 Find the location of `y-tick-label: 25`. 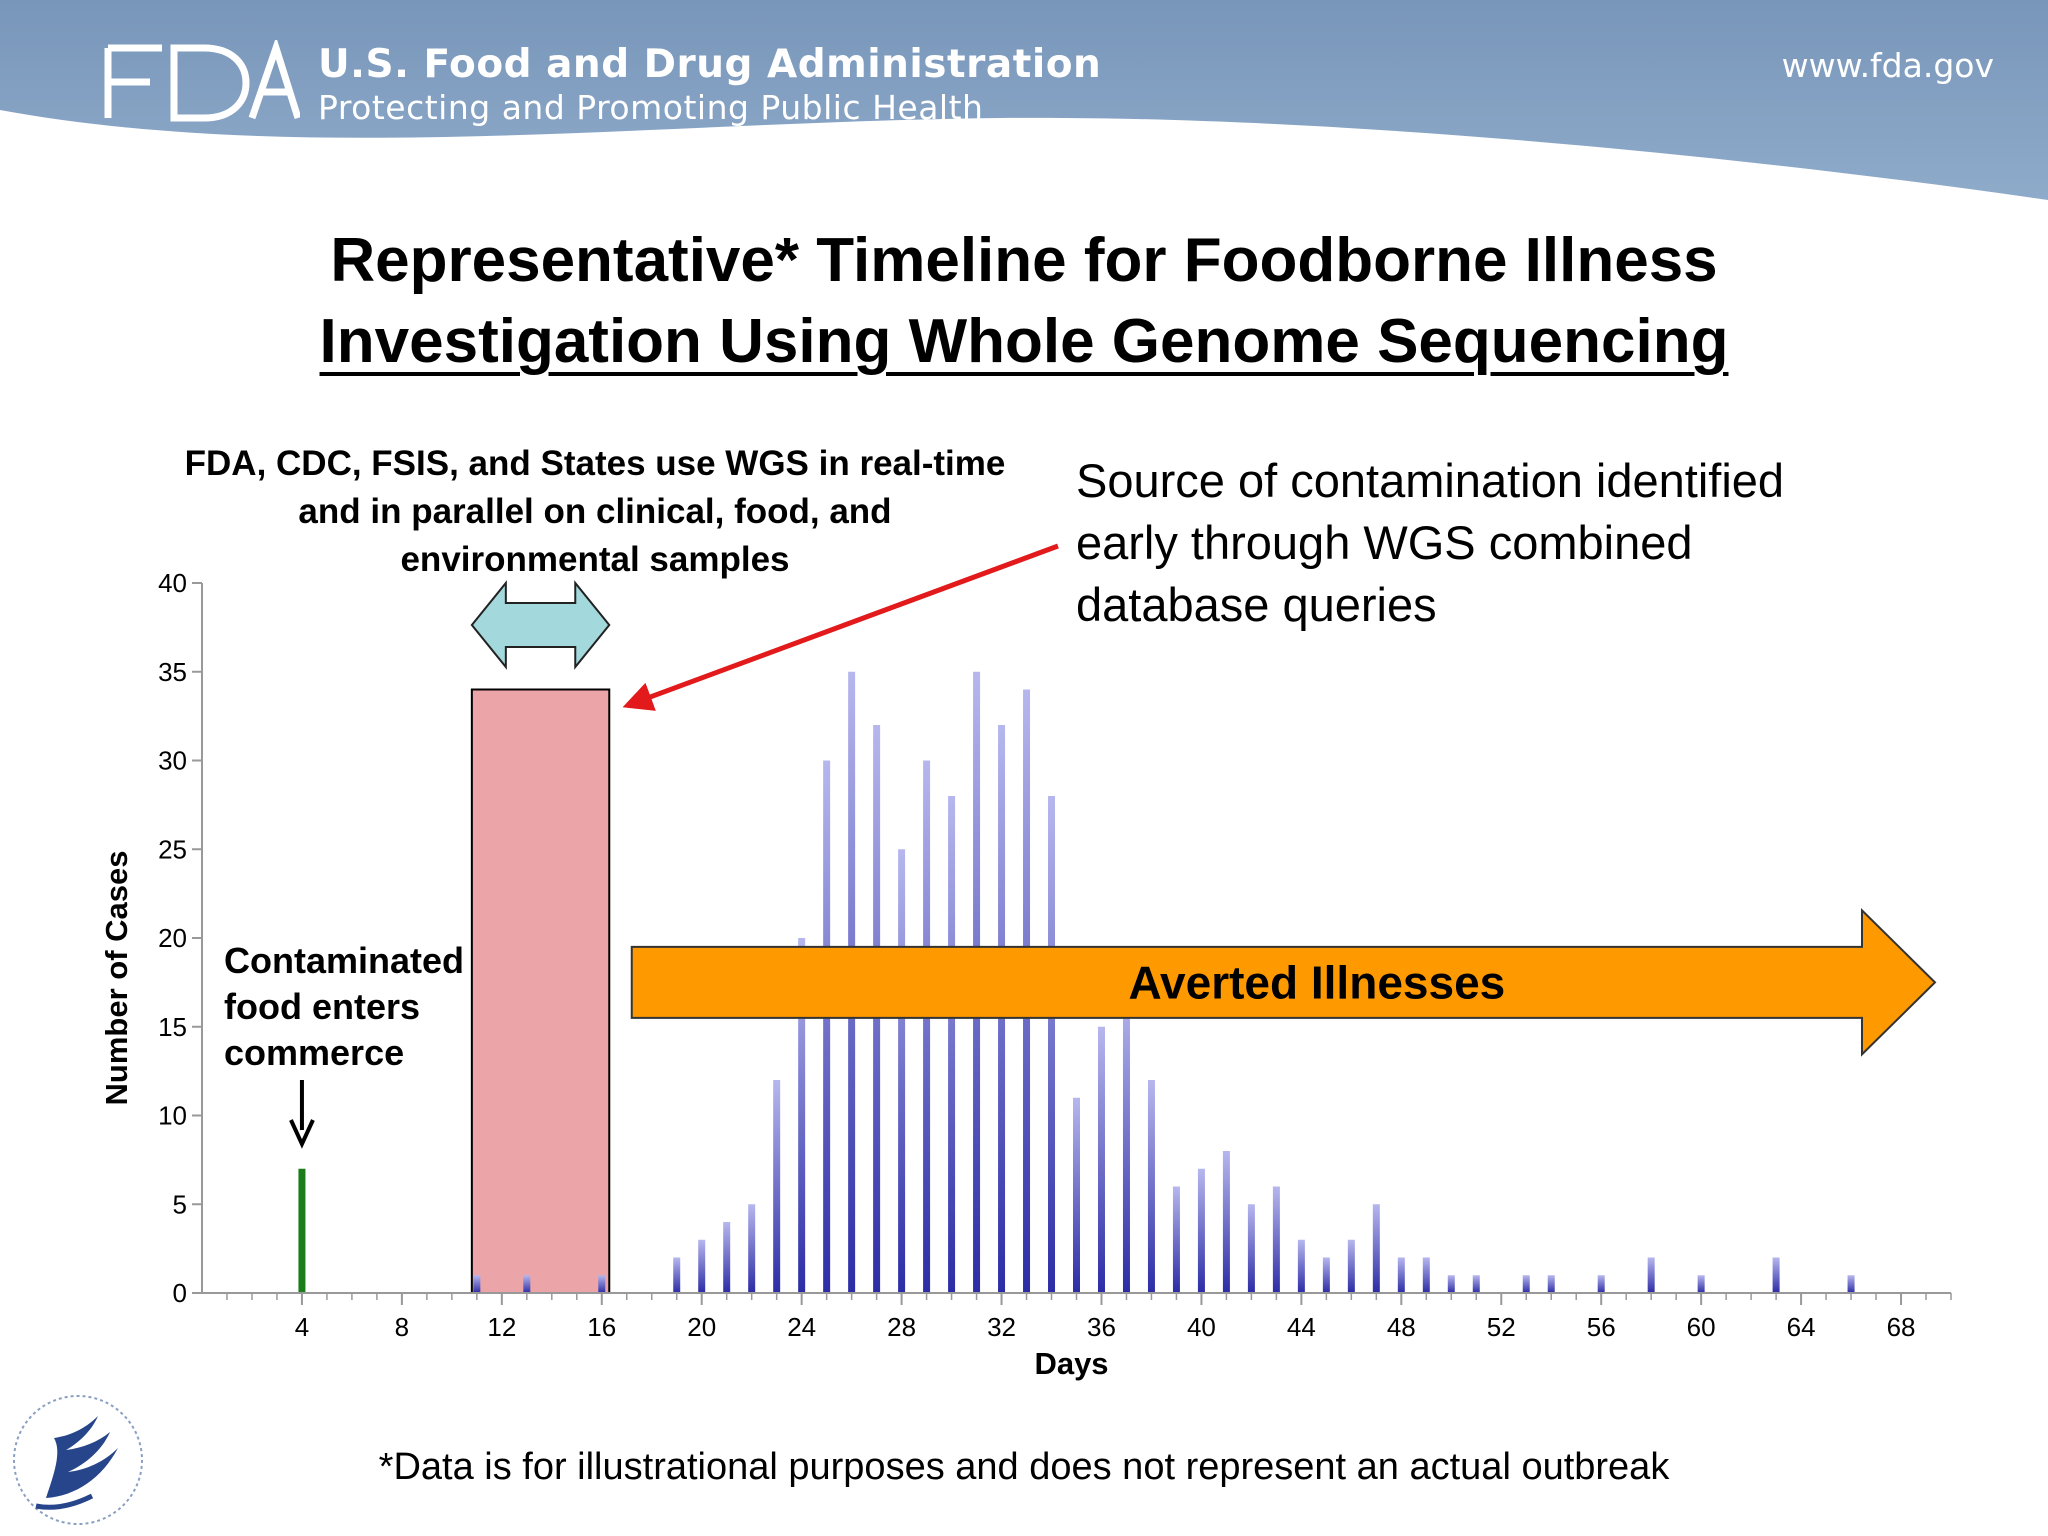

y-tick-label: 25 is located at coordinates (172, 849).